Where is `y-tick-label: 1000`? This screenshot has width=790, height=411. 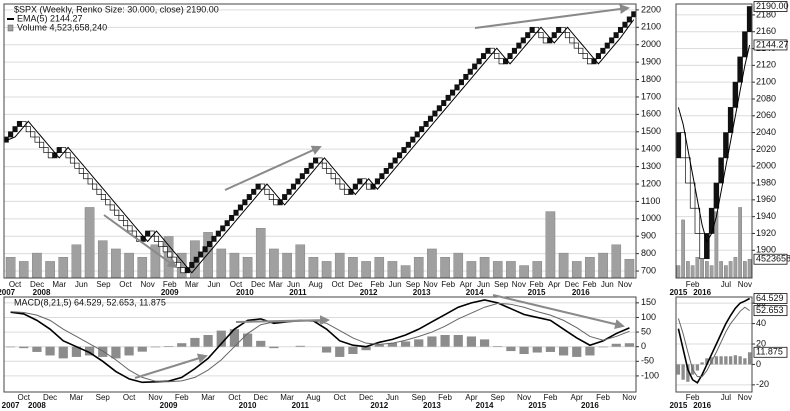 y-tick-label: 1000 is located at coordinates (651, 218).